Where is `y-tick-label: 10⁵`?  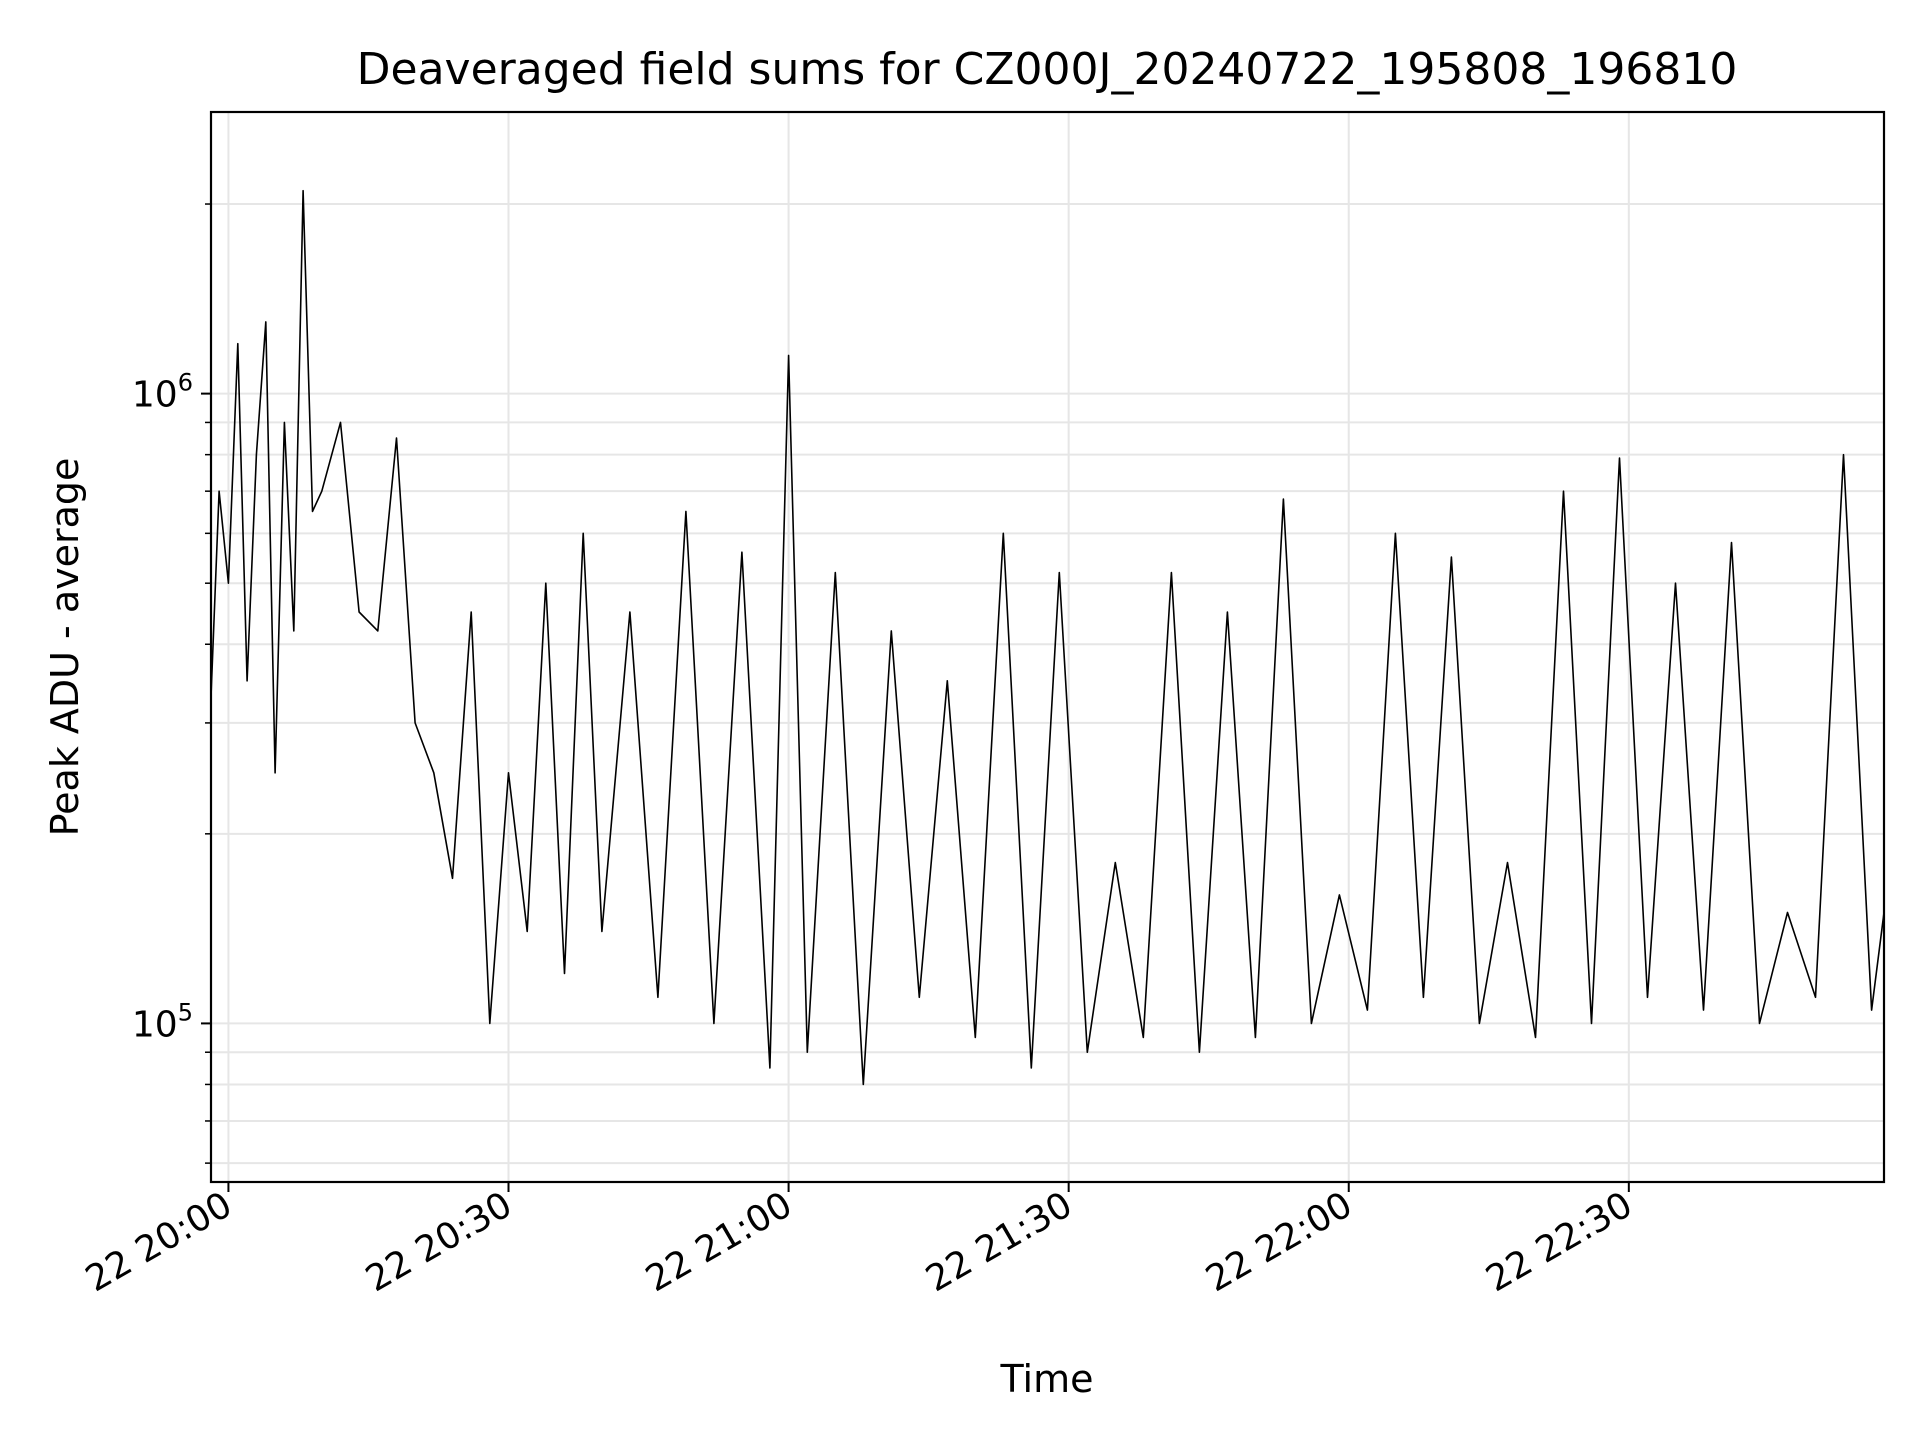 y-tick-label: 10⁵ is located at coordinates (162, 1021).